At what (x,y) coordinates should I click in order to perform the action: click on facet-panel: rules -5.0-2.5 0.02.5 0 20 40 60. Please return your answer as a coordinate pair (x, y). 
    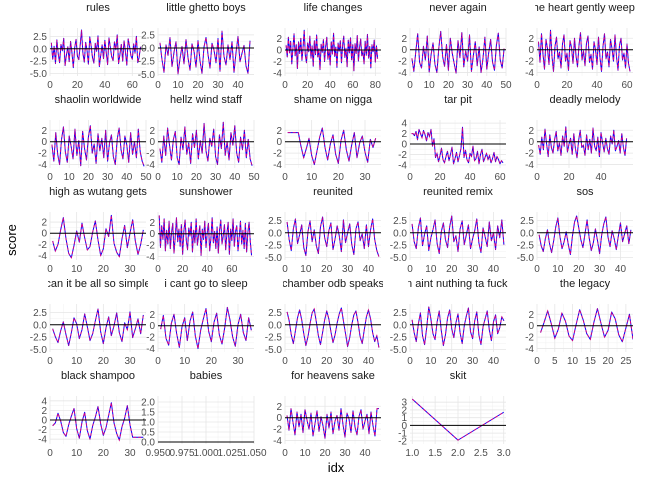
    Looking at the image, I should click on (88, 46).